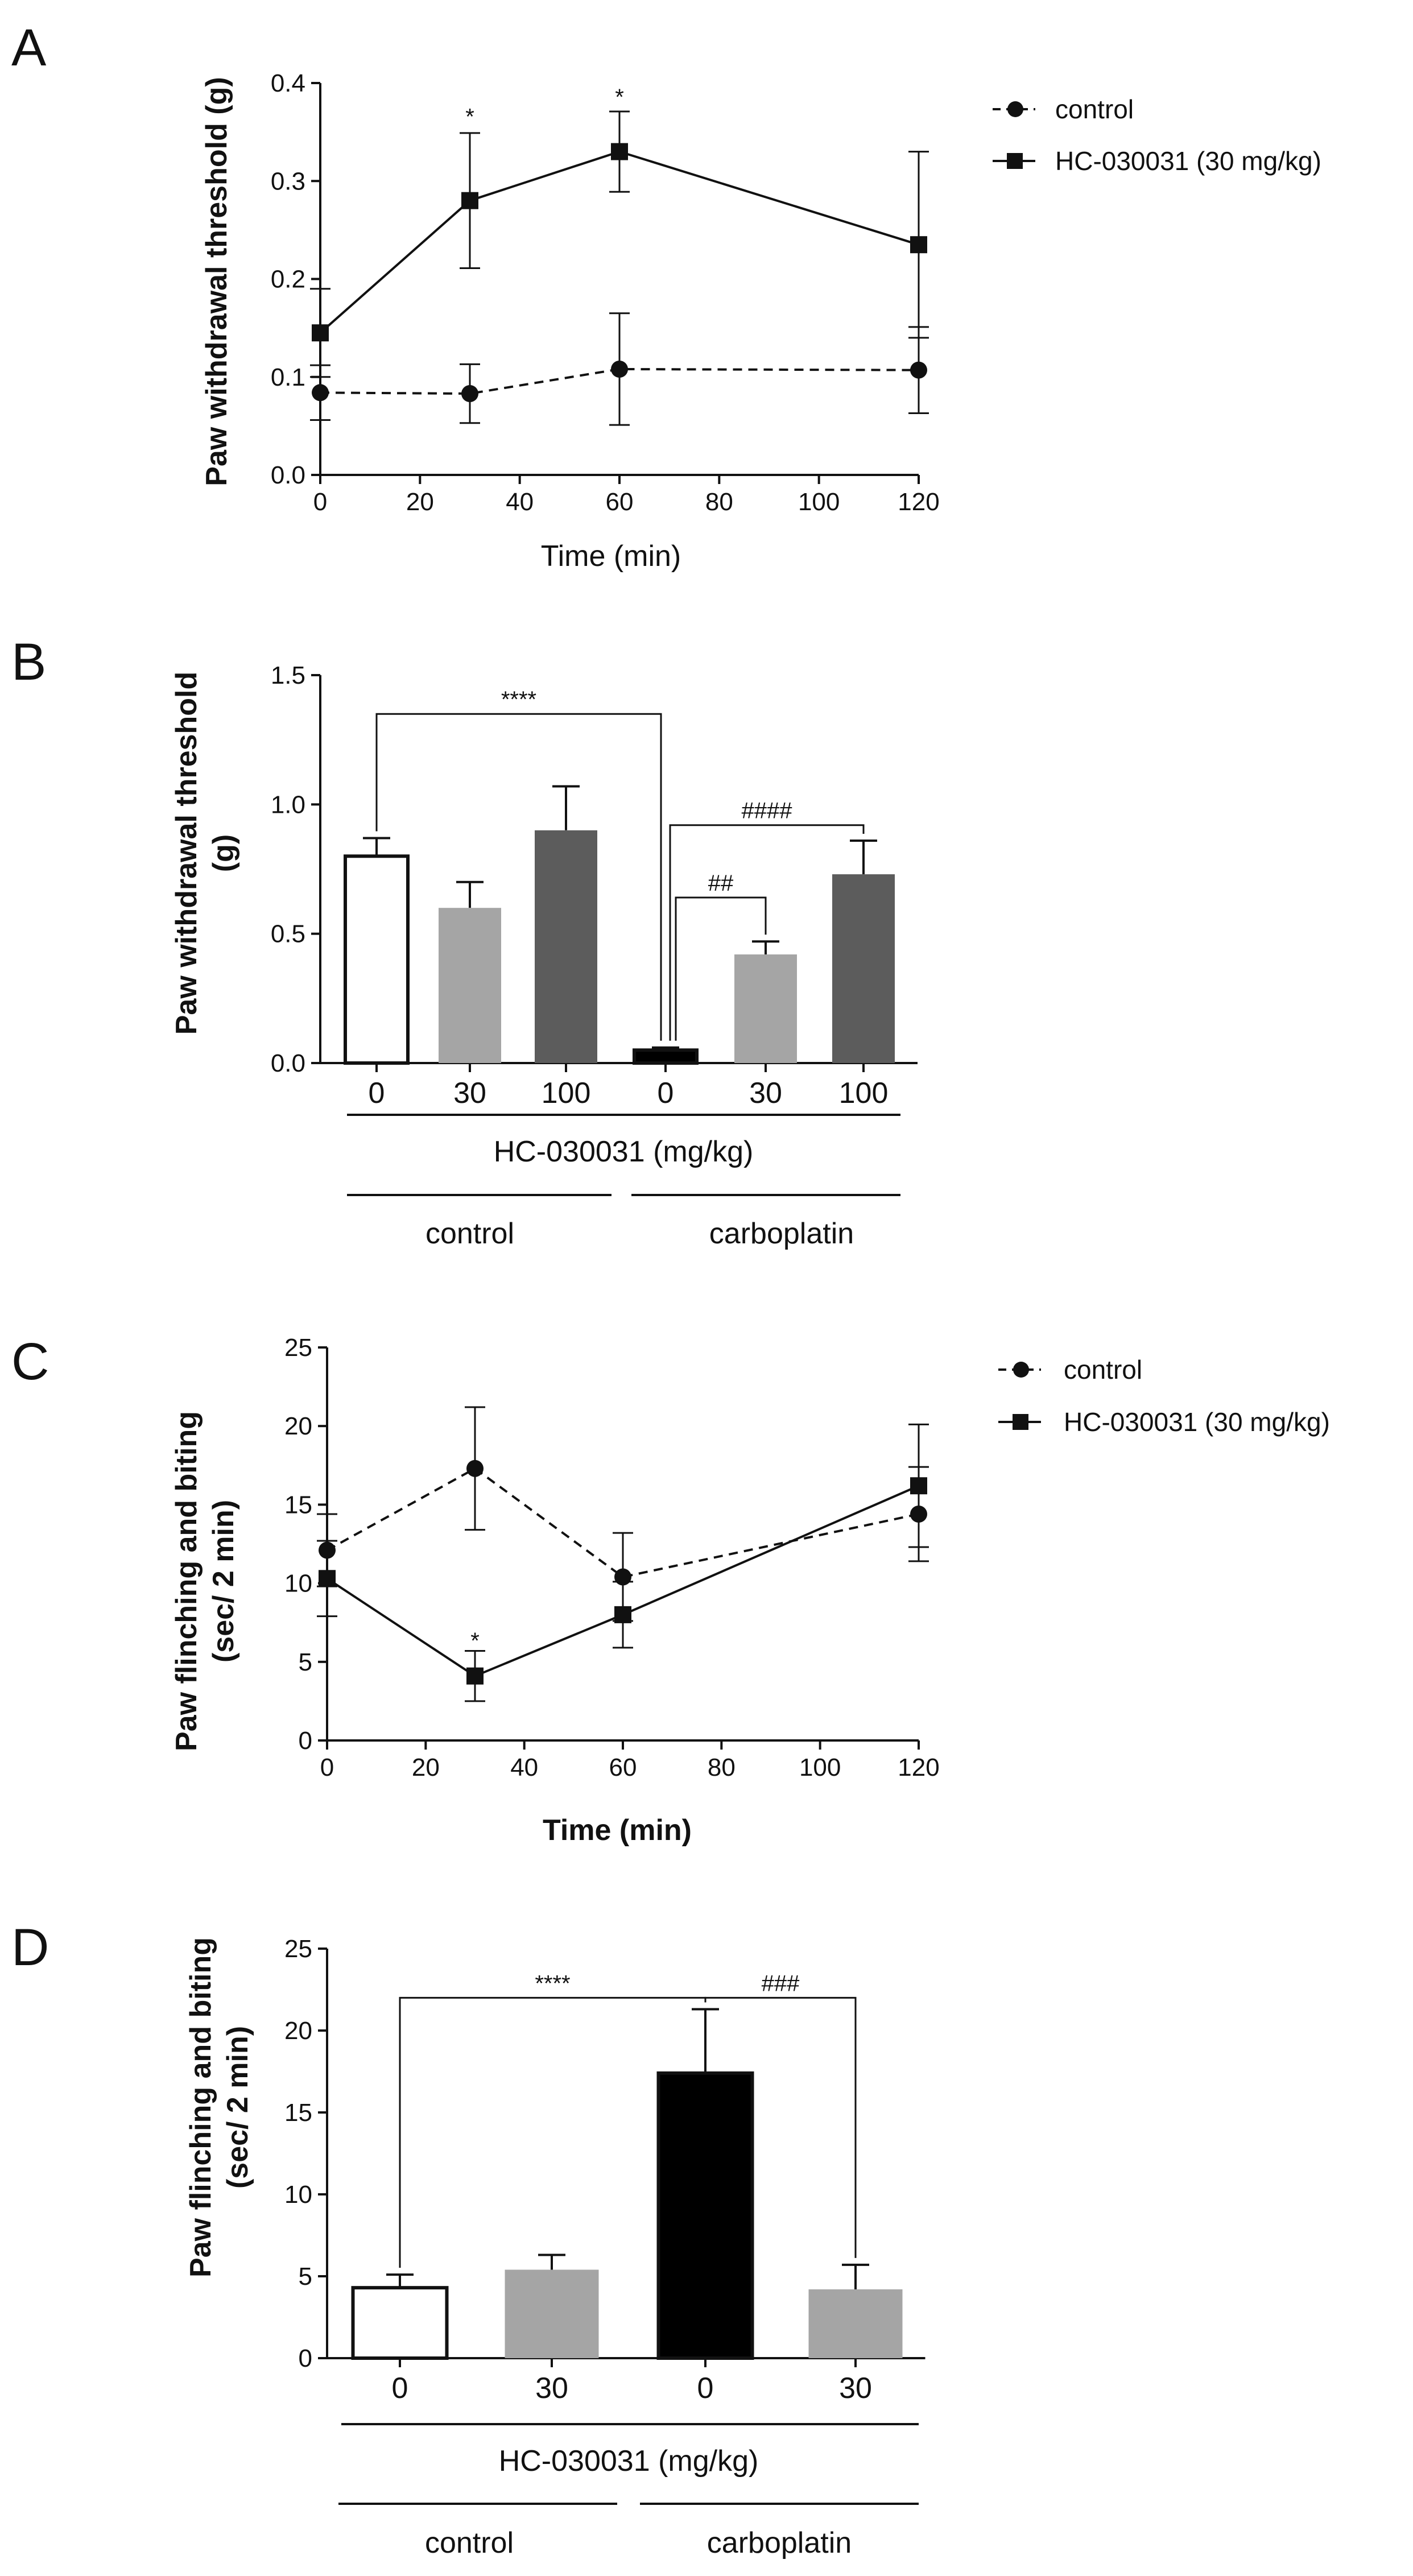 This screenshot has height=2576, width=1413. What do you see at coordinates (288, 1063) in the screenshot?
I see `y-tick-label-b: 0.0` at bounding box center [288, 1063].